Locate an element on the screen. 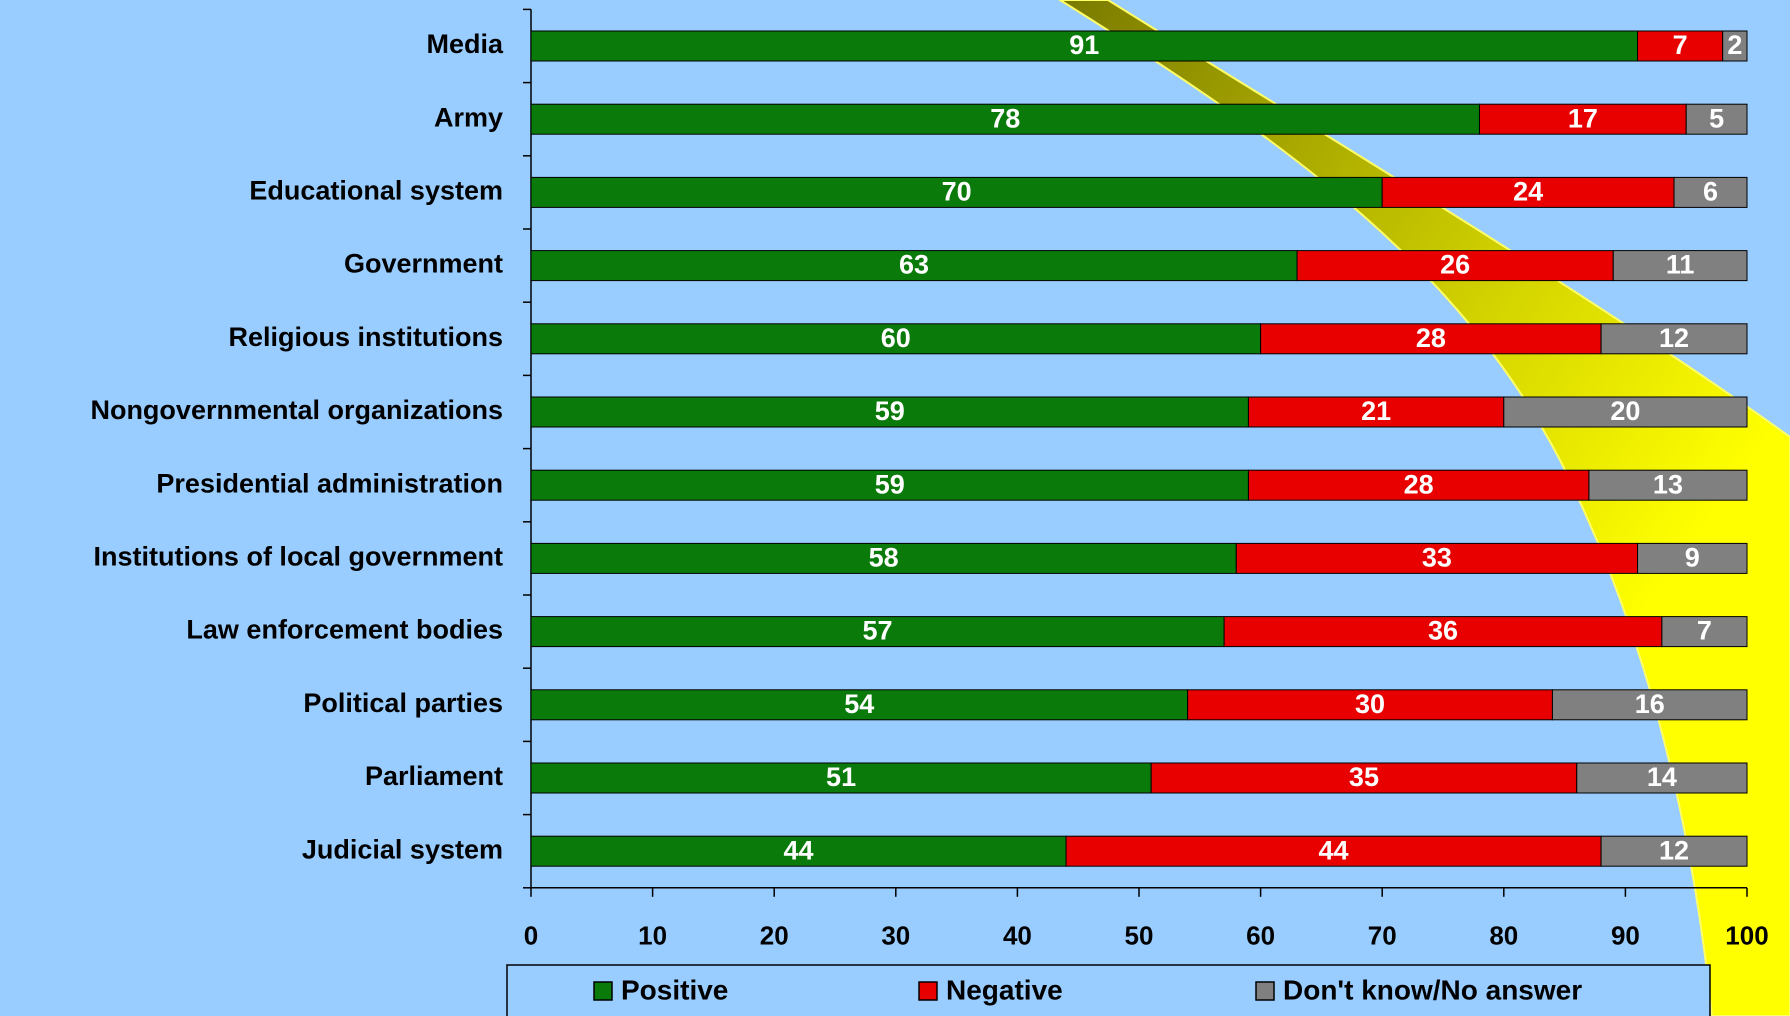 The image size is (1790, 1016). value-label: 20 is located at coordinates (1625, 411).